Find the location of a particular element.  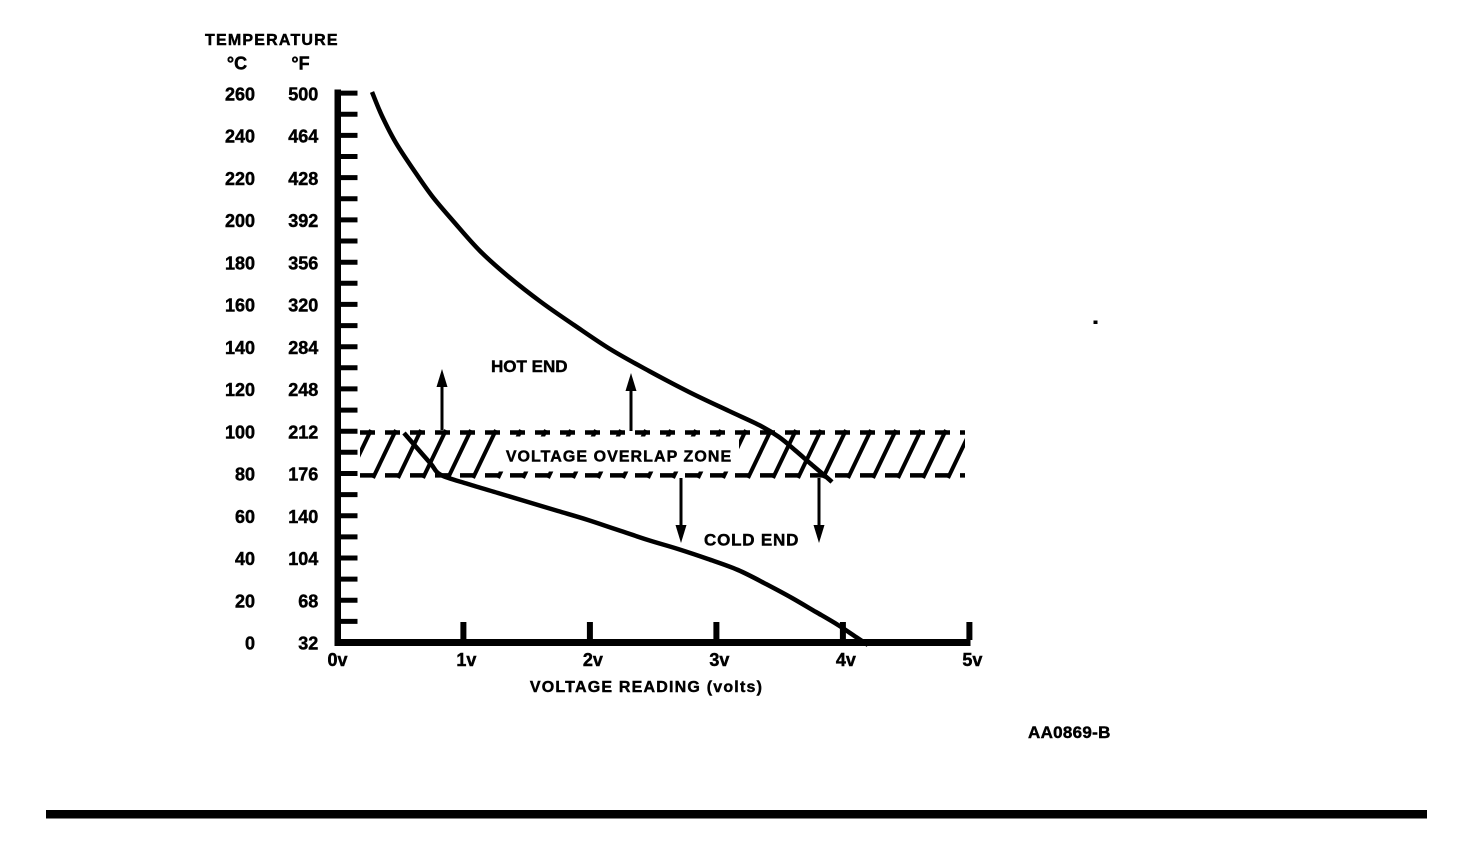

svg-text: 248 is located at coordinates (303, 390).